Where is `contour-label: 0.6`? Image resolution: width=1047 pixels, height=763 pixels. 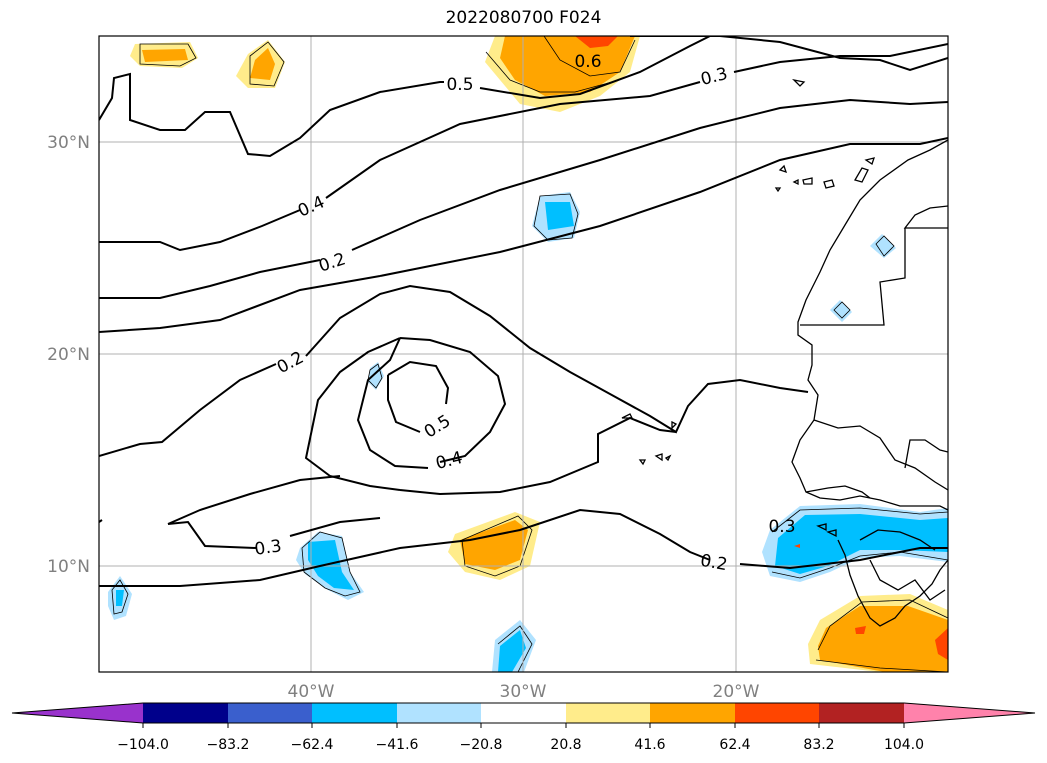
contour-label: 0.6 is located at coordinates (587, 62).